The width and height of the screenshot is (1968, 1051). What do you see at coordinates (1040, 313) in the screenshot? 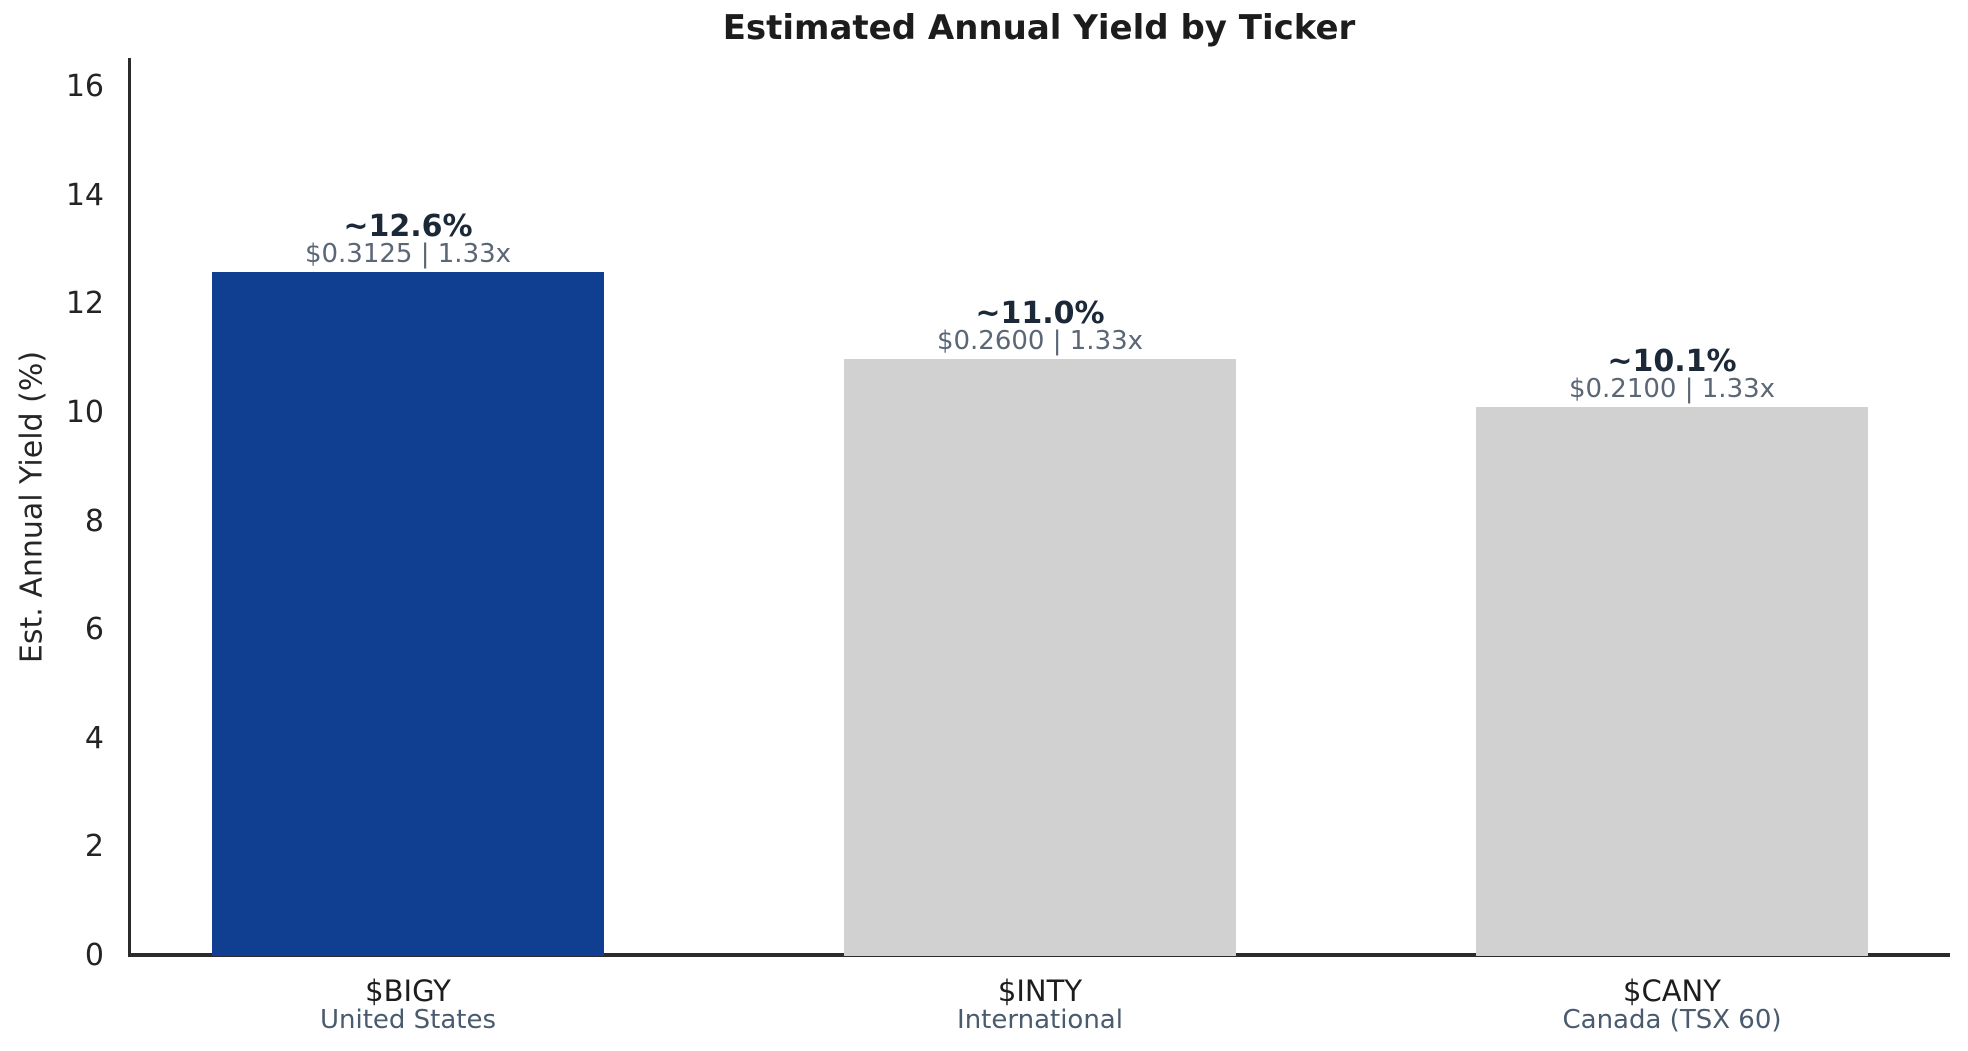
I see `bar-yield-label: ~11.0%` at bounding box center [1040, 313].